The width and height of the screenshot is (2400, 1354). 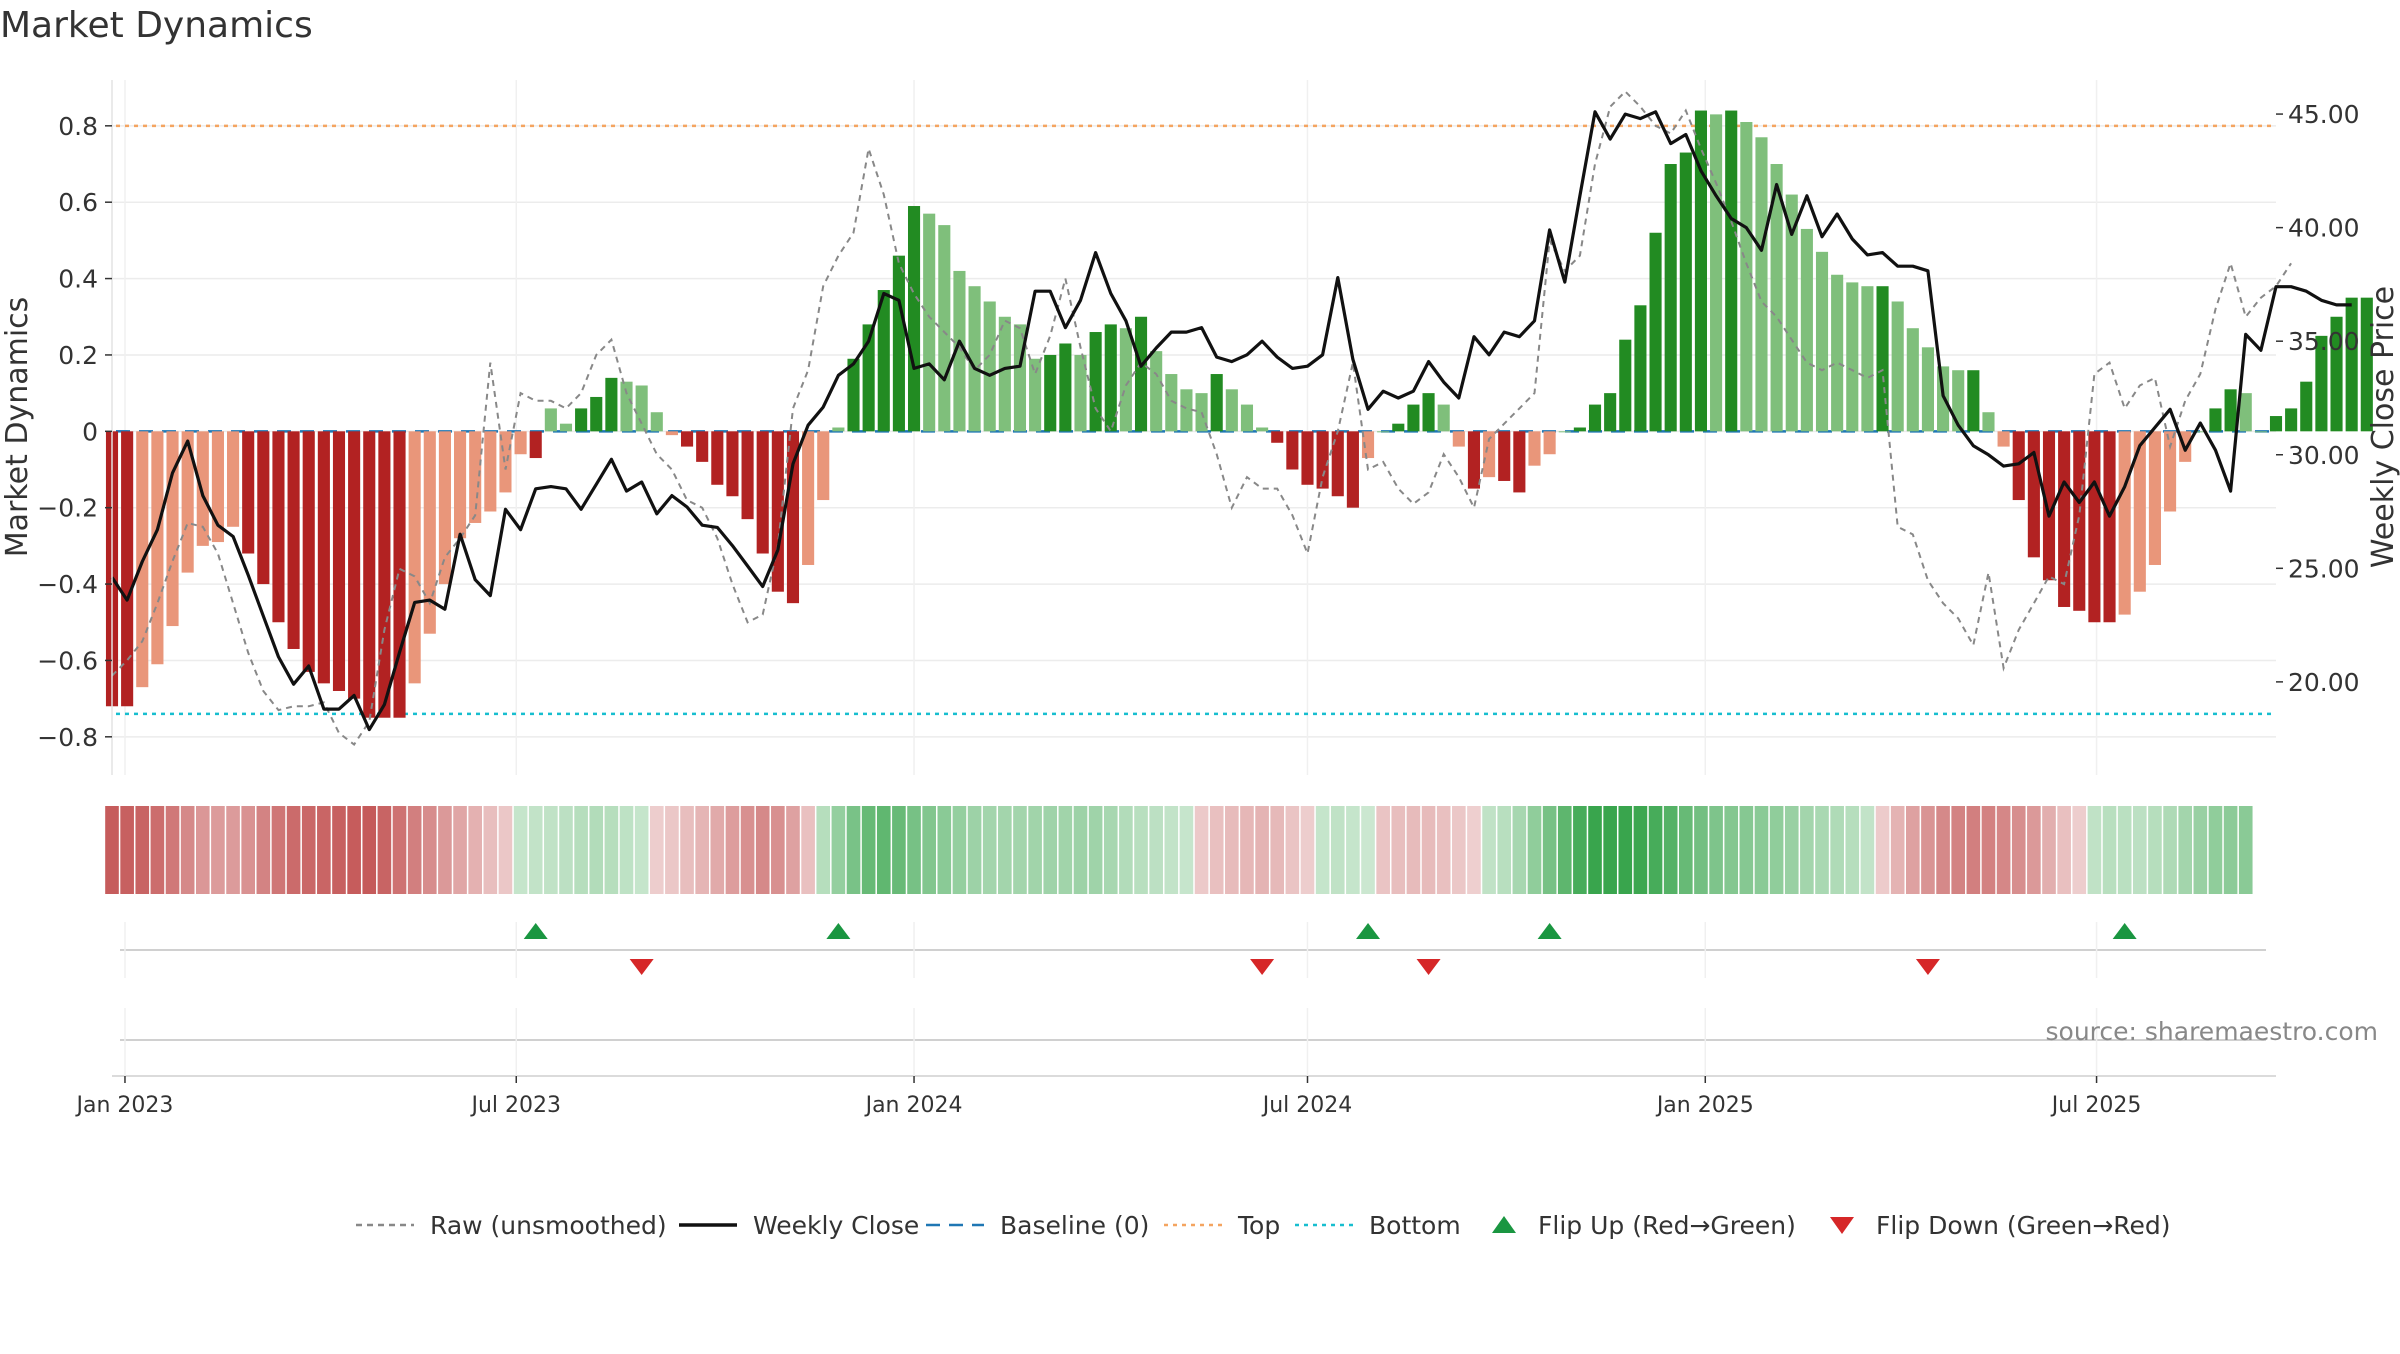 What do you see at coordinates (67, 508) in the screenshot?
I see `y-tick-label-left-5: −0.2` at bounding box center [67, 508].